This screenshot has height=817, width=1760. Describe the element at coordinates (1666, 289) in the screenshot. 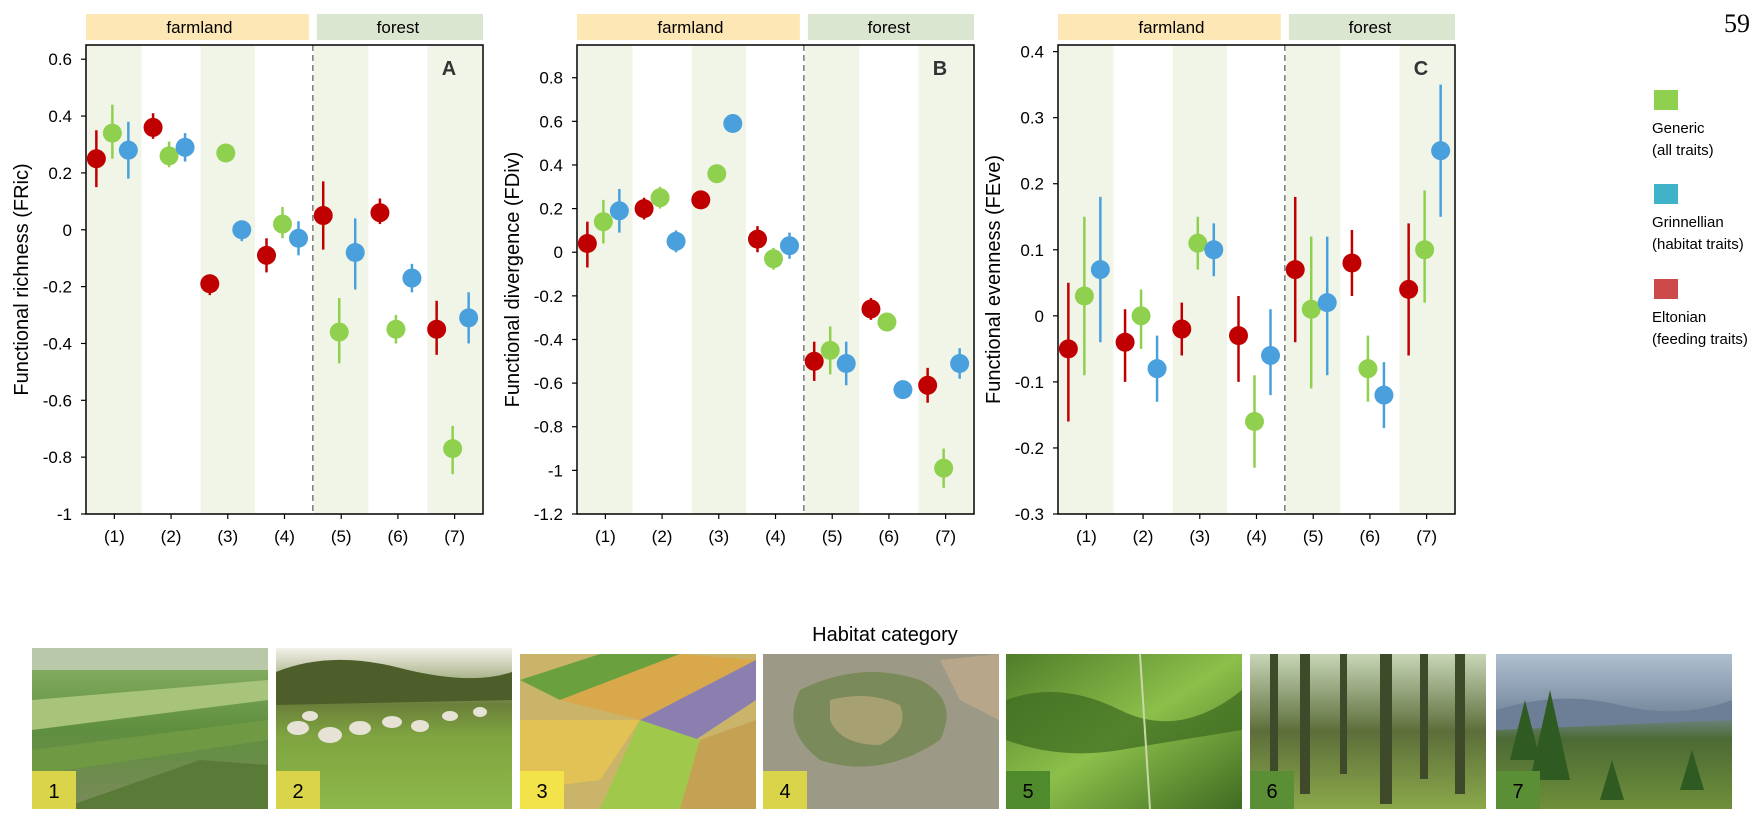

I see `legend-swatch-eltonian` at that location.